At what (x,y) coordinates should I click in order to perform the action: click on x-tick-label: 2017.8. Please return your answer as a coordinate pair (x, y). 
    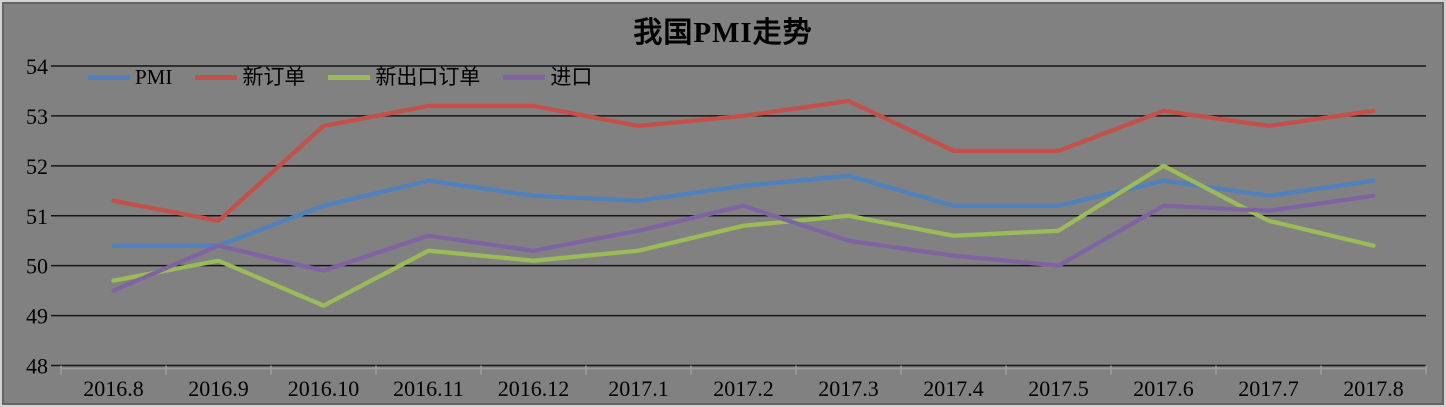
    Looking at the image, I should click on (1373, 388).